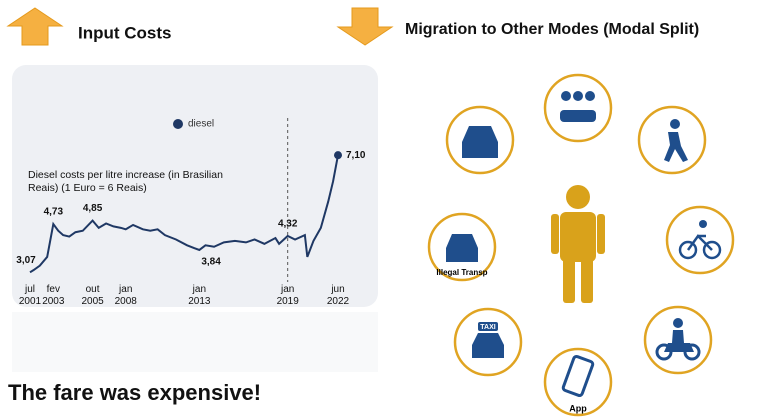 Image resolution: width=771 pixels, height=419 pixels. I want to click on bike-icon, so click(700, 240).